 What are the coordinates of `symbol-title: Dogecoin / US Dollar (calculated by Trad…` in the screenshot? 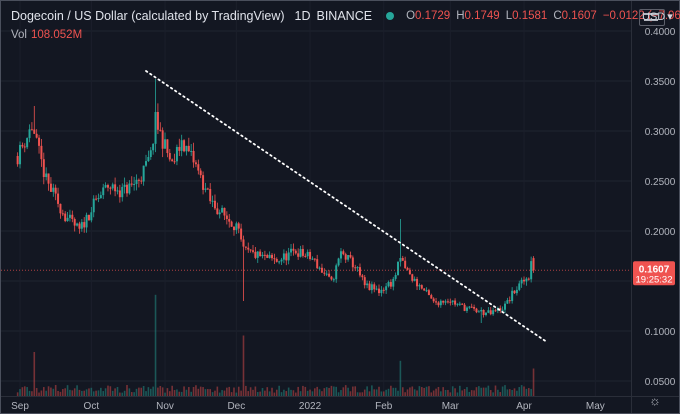 It's located at (148, 16).